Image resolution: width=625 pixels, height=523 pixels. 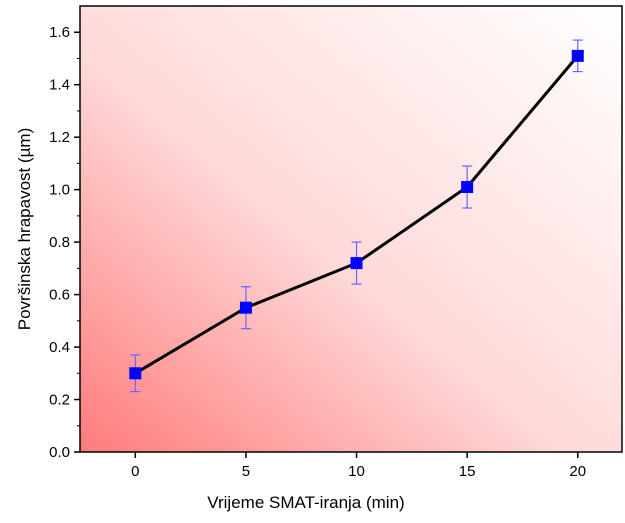 What do you see at coordinates (467, 471) in the screenshot?
I see `x-tick-label: 15` at bounding box center [467, 471].